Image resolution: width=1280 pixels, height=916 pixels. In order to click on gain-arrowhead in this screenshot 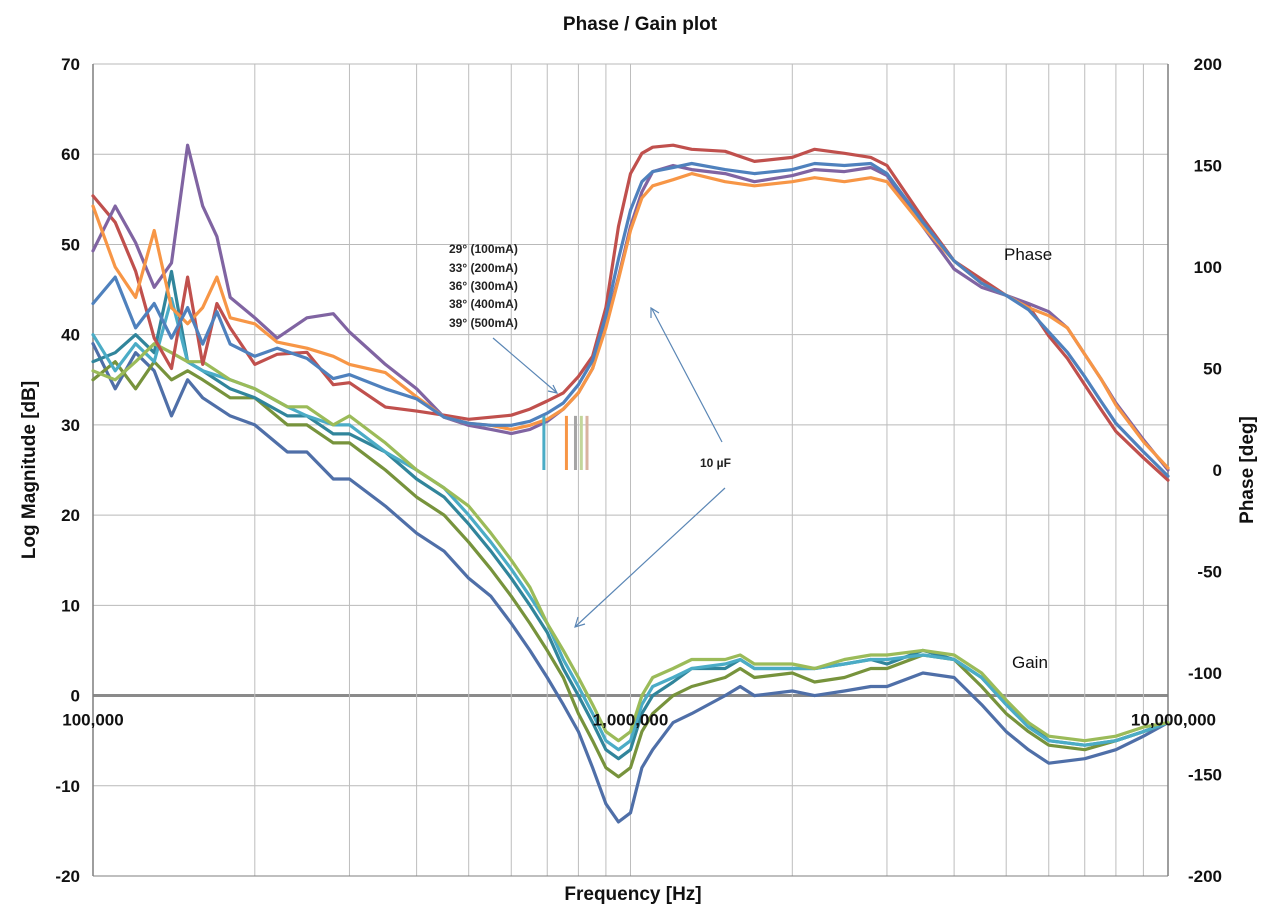, I will do `click(580, 622)`.